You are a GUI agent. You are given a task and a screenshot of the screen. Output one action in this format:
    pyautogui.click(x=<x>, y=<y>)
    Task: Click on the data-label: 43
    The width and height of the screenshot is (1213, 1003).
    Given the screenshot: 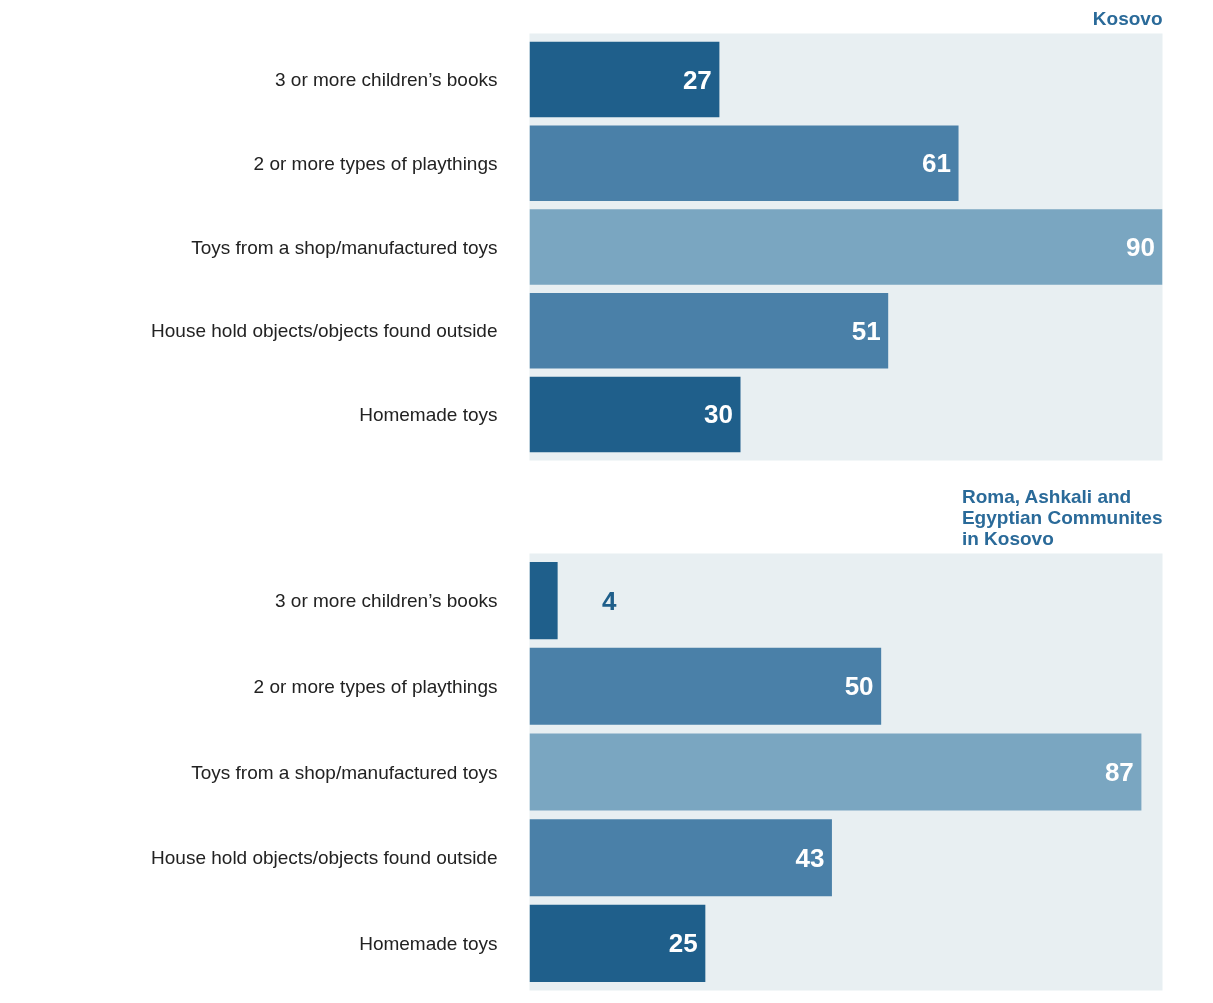 What is the action you would take?
    pyautogui.click(x=810, y=857)
    